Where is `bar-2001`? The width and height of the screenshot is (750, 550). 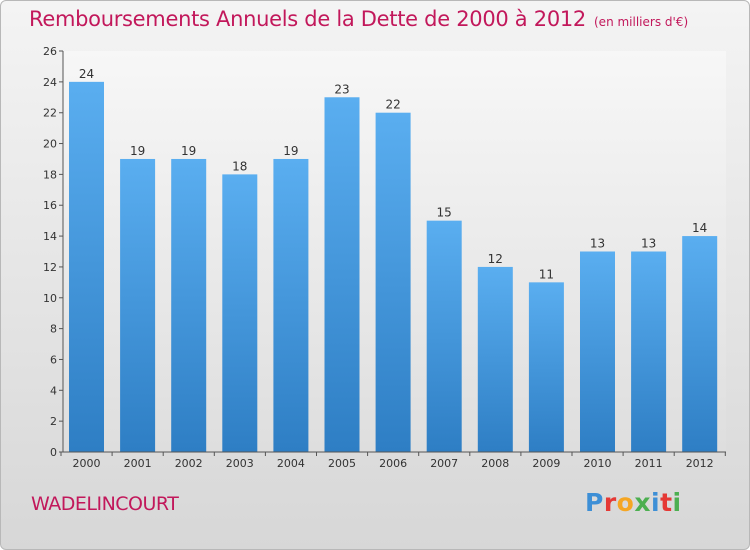
bar-2001 is located at coordinates (138, 305).